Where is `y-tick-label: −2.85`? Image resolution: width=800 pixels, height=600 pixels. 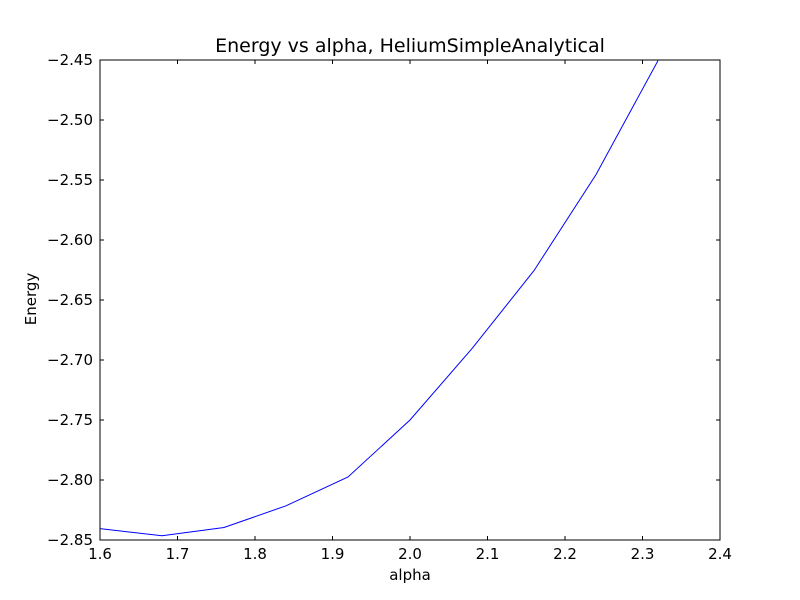 y-tick-label: −2.85 is located at coordinates (70, 540).